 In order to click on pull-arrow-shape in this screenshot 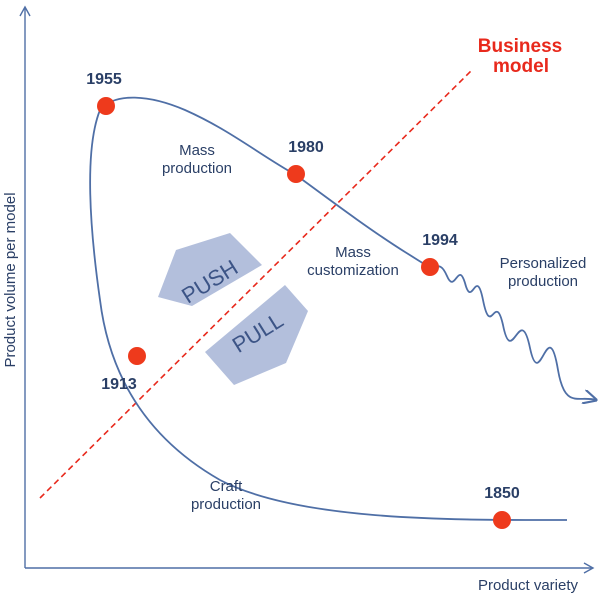, I will do `click(256, 335)`.